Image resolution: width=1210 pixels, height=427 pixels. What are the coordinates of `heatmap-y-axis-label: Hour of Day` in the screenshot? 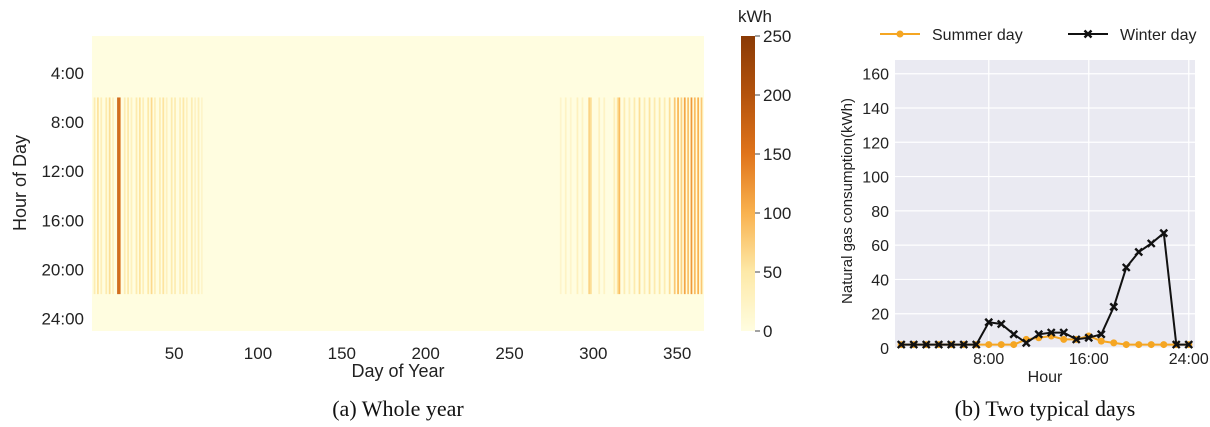 It's located at (20, 183).